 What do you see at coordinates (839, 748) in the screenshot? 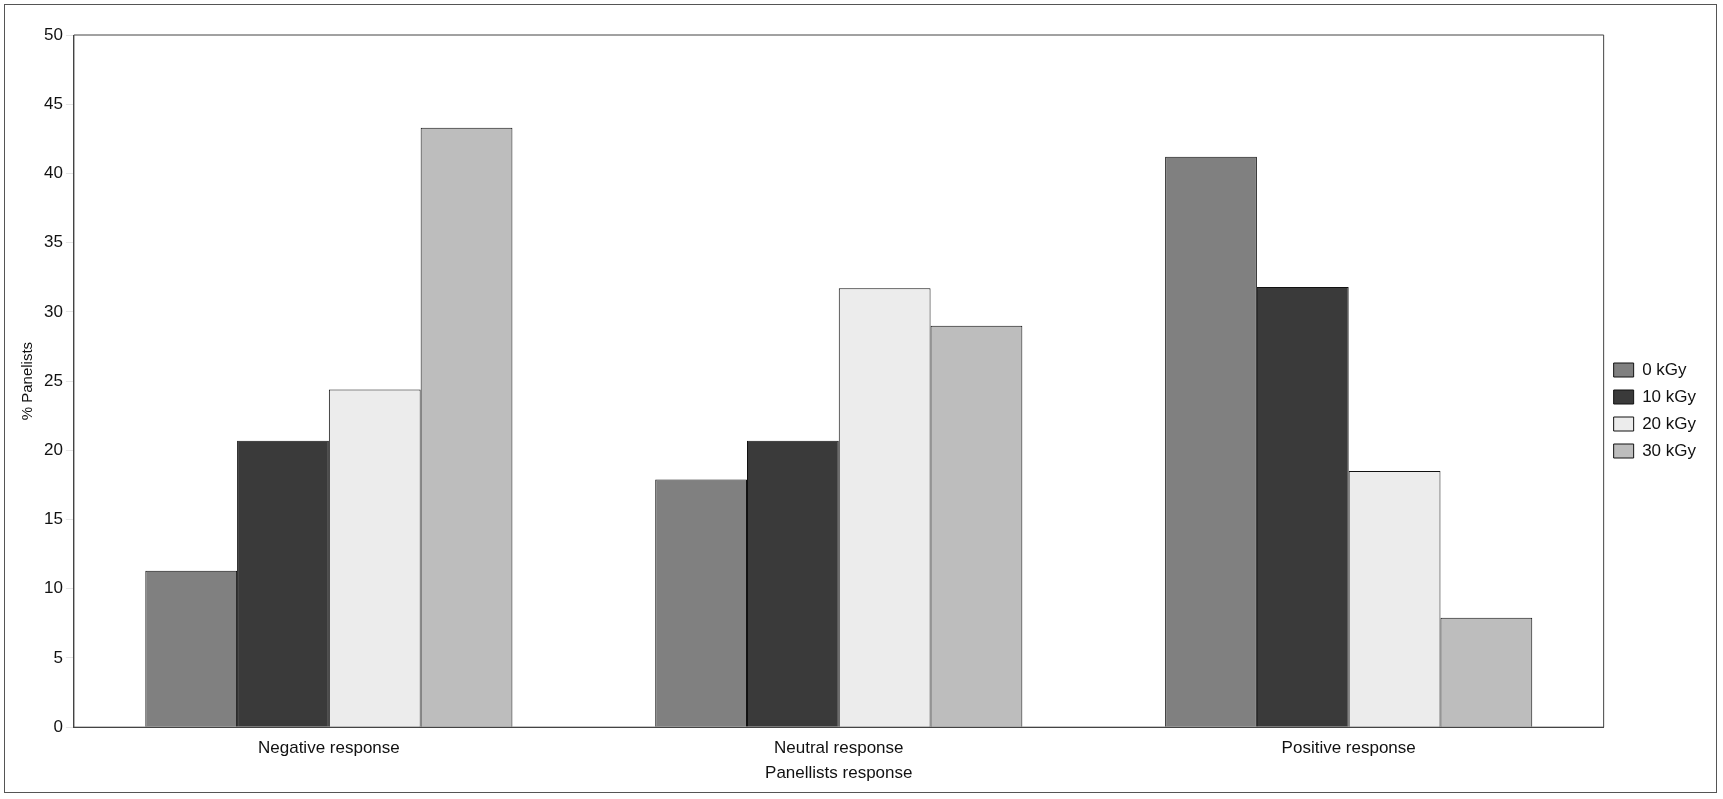
I see `x-tick-label: Neutral response` at bounding box center [839, 748].